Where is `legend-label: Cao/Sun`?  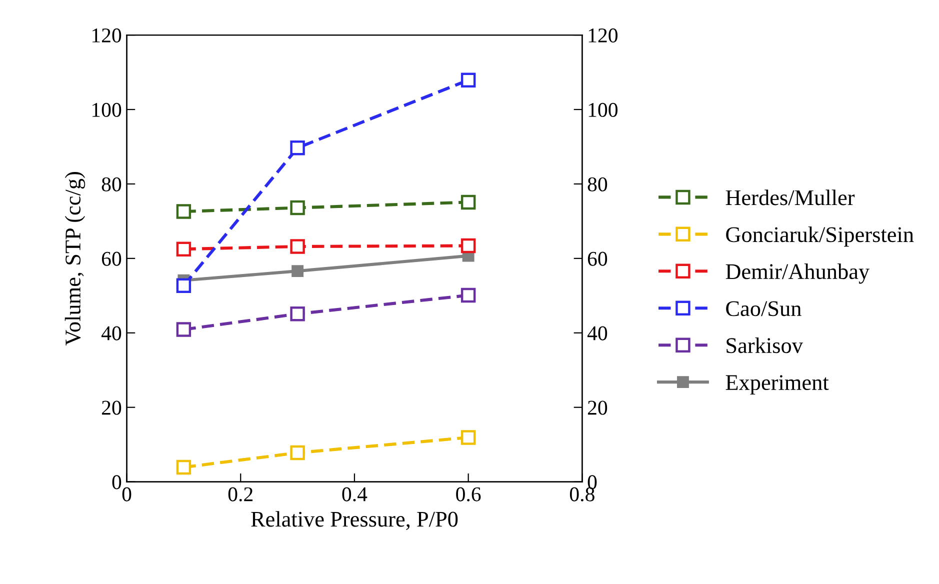
legend-label: Cao/Sun is located at coordinates (764, 308).